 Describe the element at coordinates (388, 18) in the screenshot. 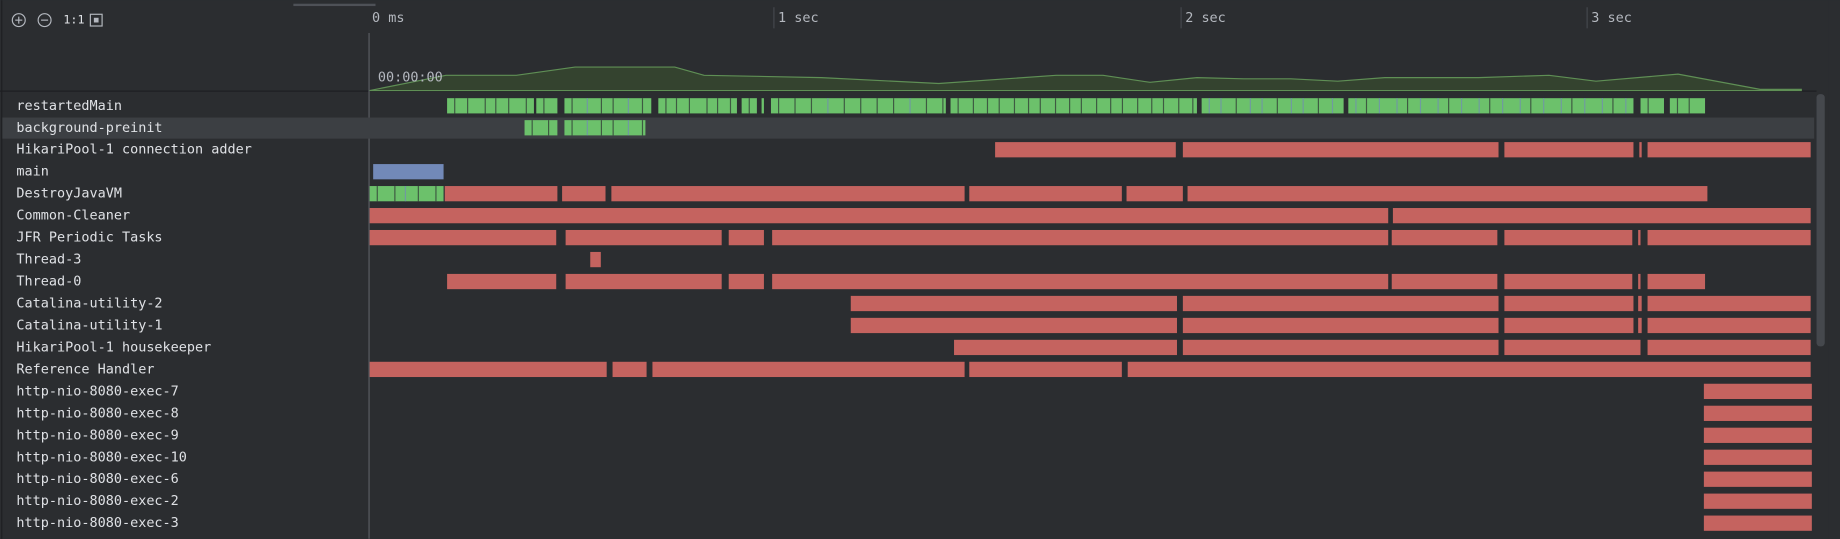

I see `time-tick: 0 ms` at that location.